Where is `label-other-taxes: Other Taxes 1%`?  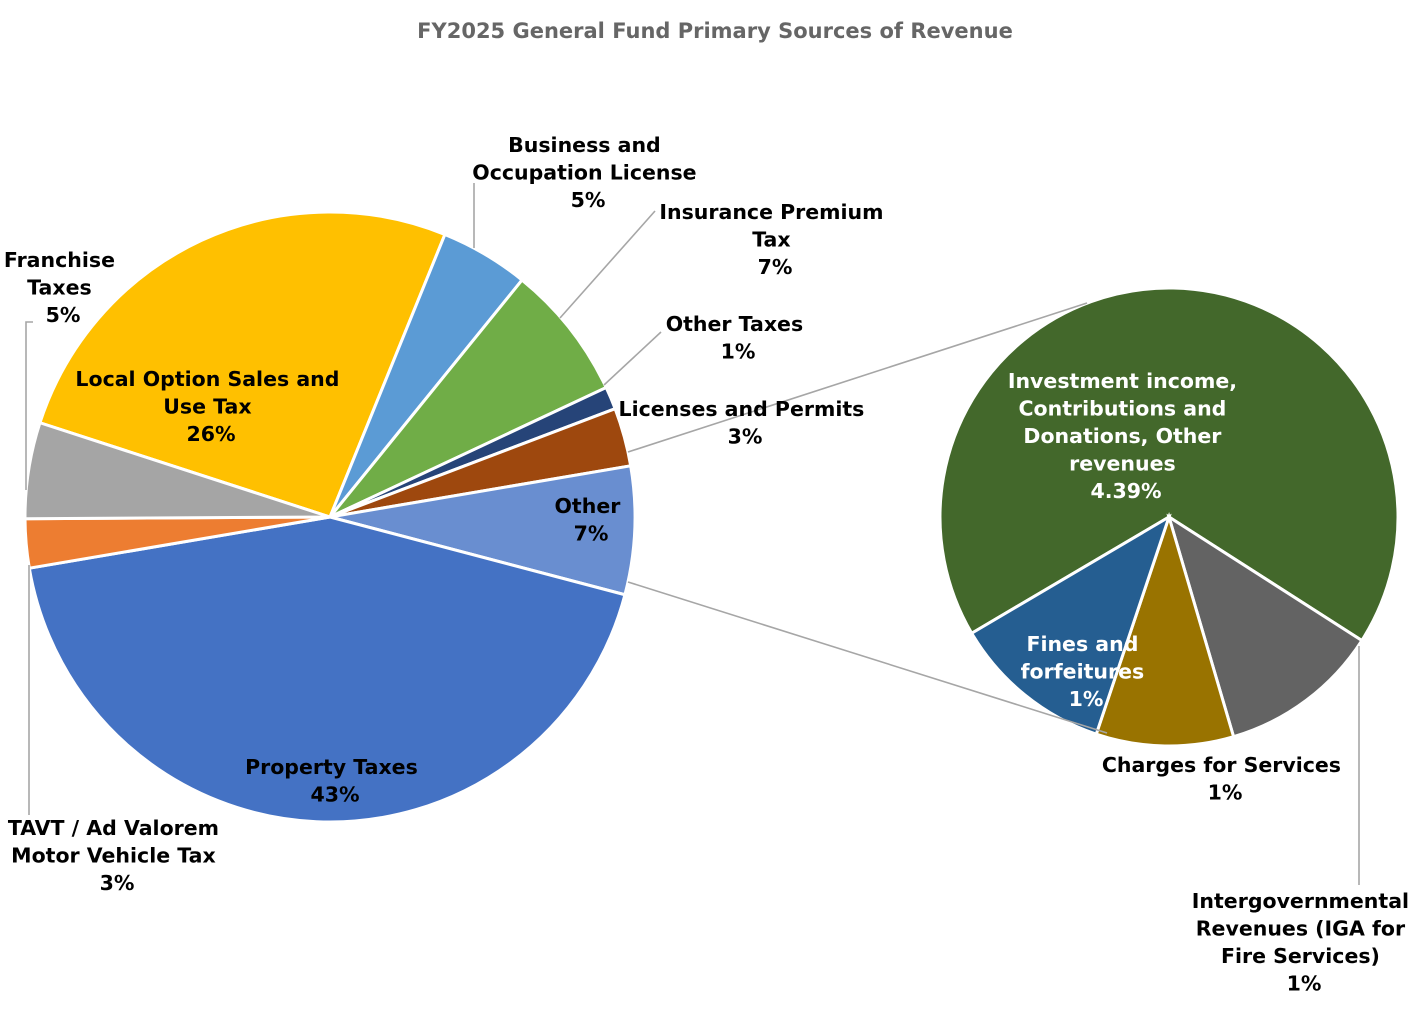 label-other-taxes: Other Taxes 1% is located at coordinates (738, 338).